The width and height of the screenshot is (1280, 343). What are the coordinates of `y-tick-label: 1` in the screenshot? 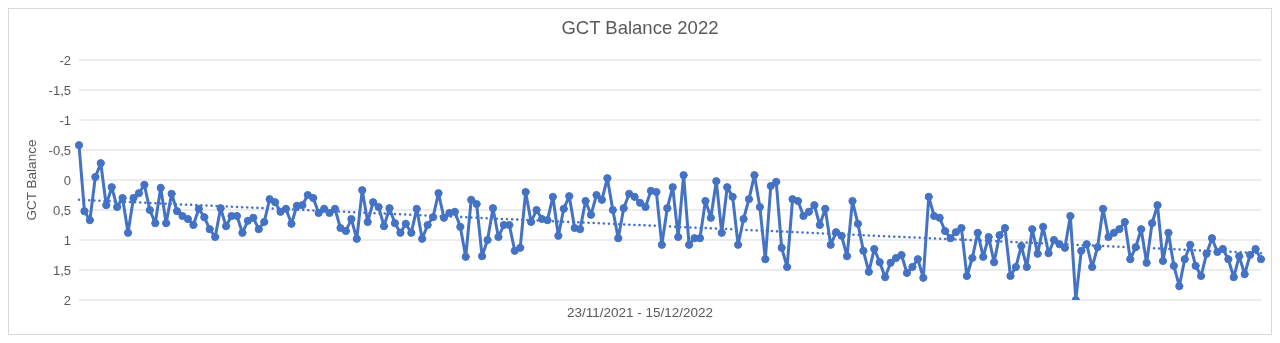 It's located at (67, 240).